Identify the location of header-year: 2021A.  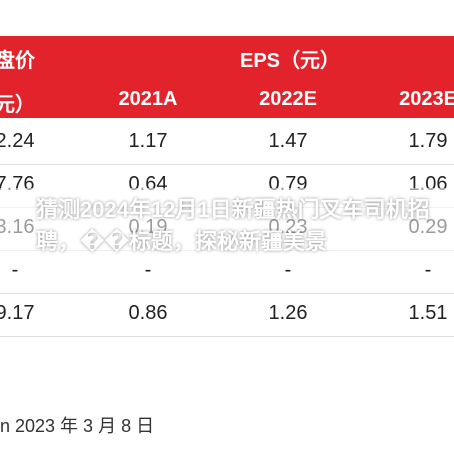
(148, 99).